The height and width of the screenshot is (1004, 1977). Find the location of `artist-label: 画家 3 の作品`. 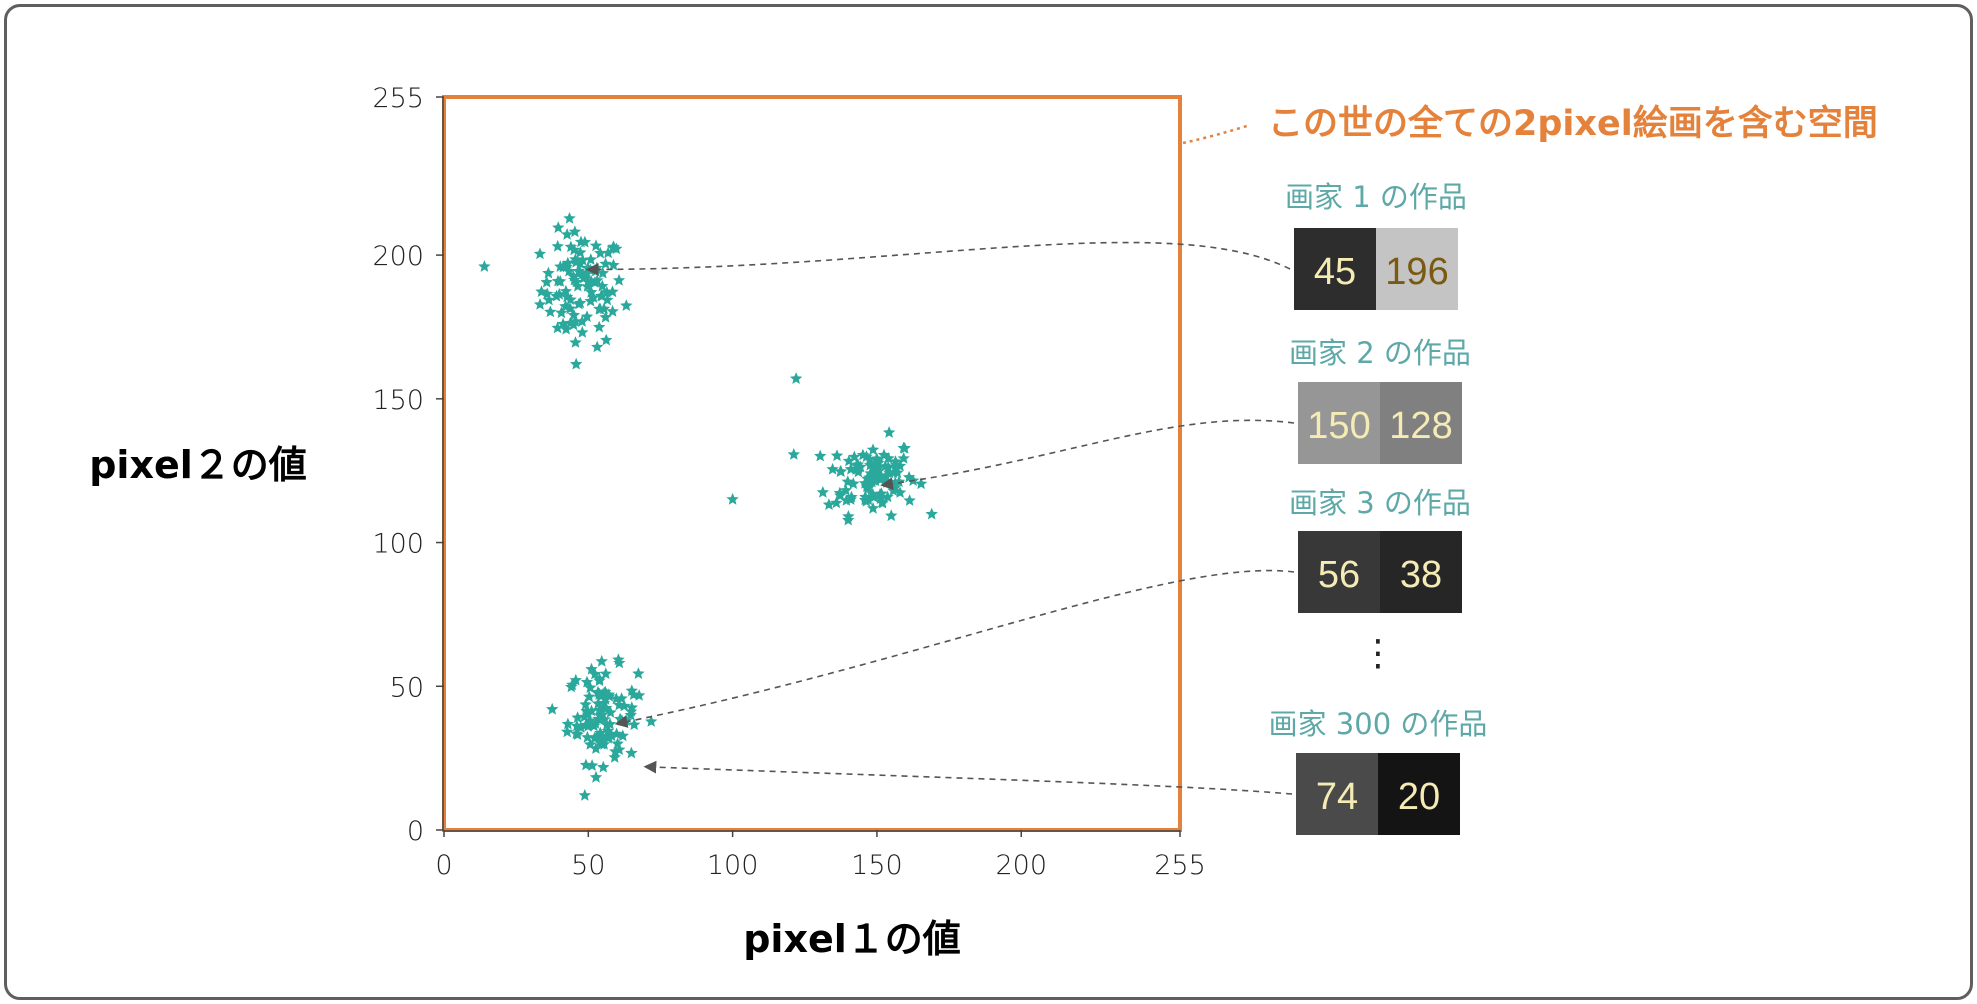

artist-label: 画家 3 の作品 is located at coordinates (1380, 503).